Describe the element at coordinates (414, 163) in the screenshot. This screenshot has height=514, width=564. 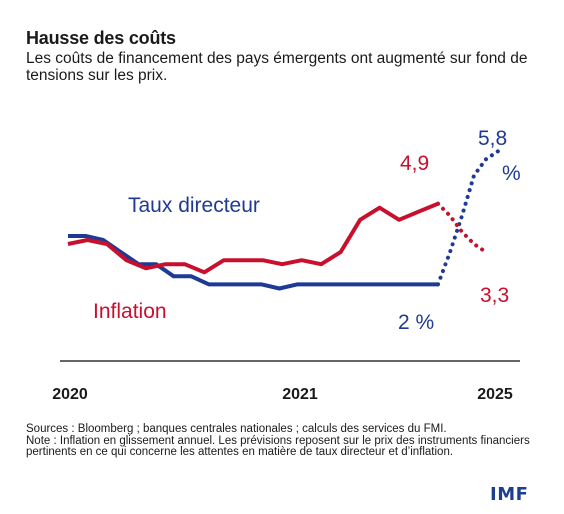
I see `inflation-peak-label: 4,9` at that location.